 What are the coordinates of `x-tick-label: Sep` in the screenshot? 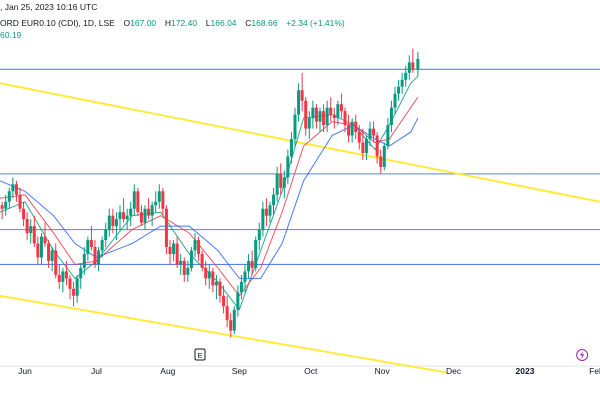 It's located at (239, 371).